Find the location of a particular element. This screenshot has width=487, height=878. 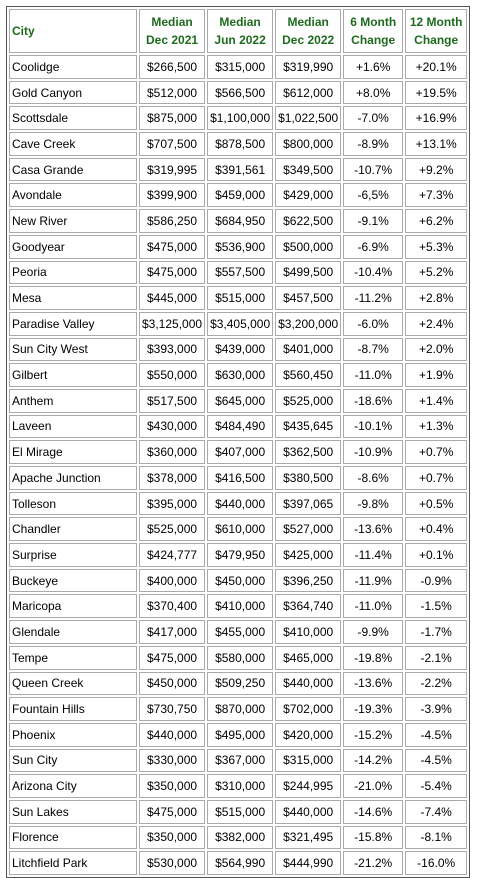

value-cell: $315,000 is located at coordinates (308, 760).